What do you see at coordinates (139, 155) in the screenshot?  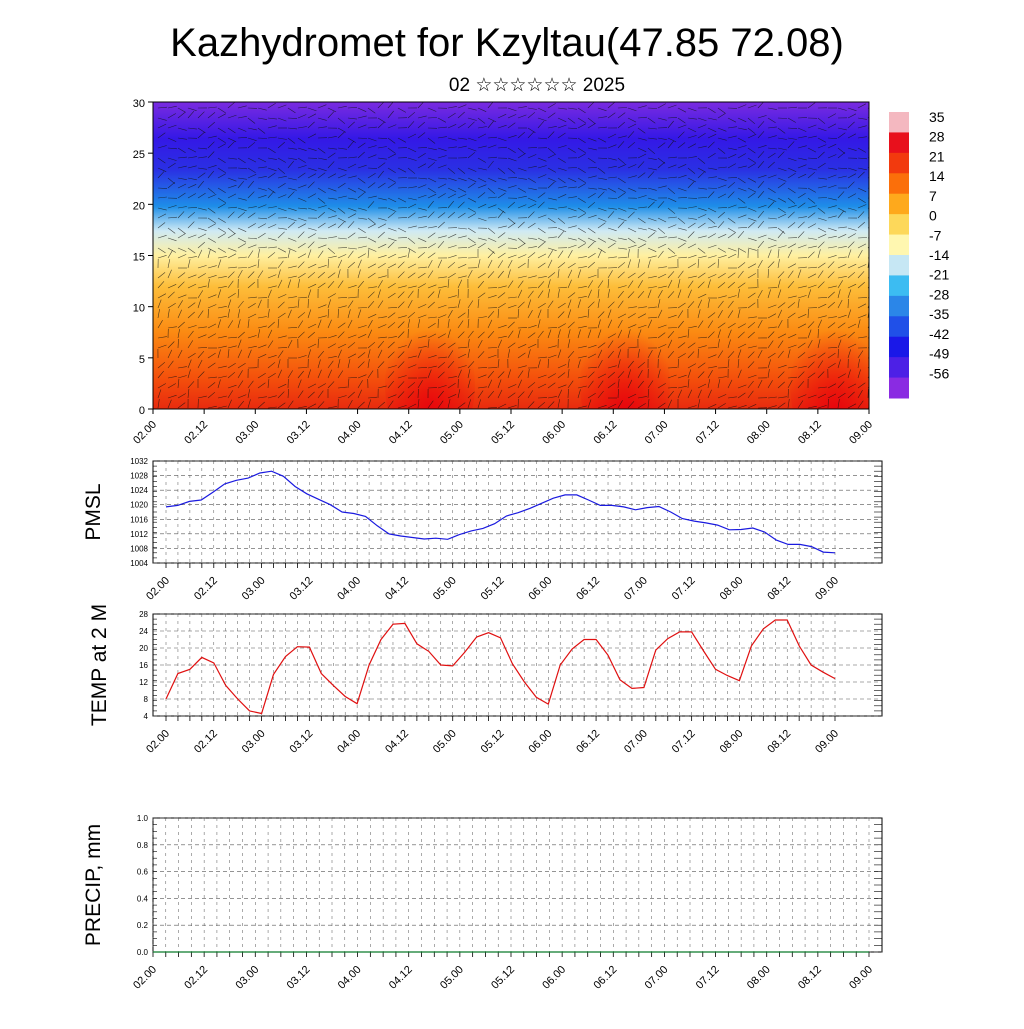 I see `y-tick-label: 25` at bounding box center [139, 155].